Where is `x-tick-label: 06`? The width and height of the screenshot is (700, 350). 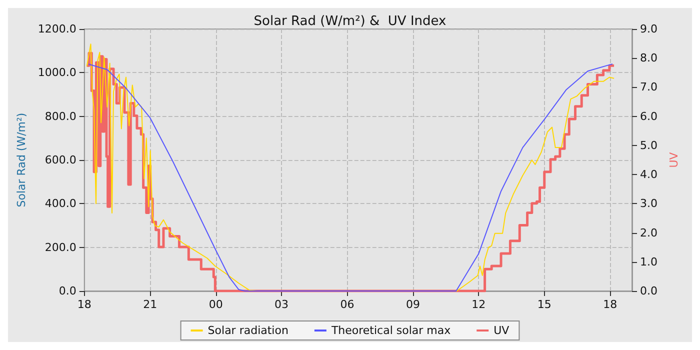
x-tick-label: 06 is located at coordinates (347, 304).